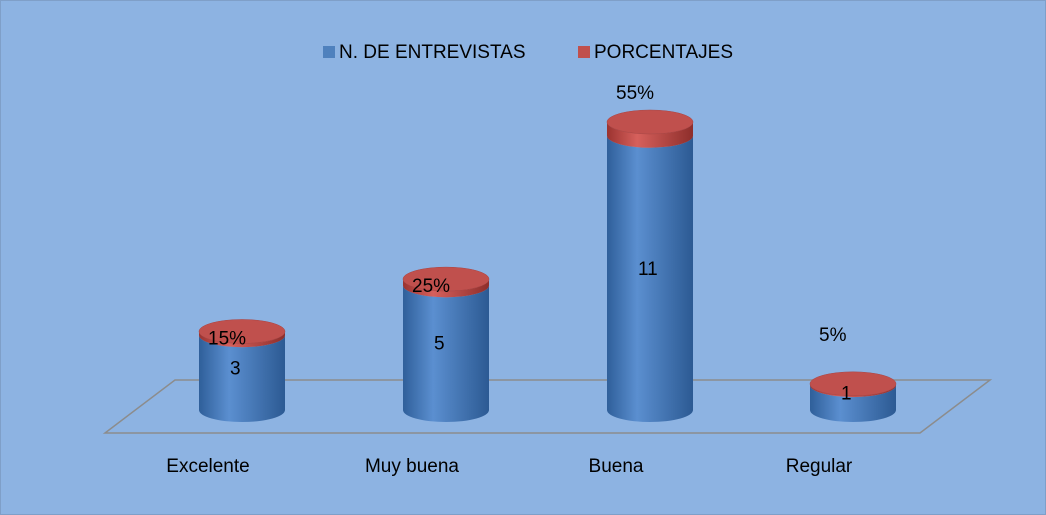 This screenshot has height=515, width=1046. What do you see at coordinates (635, 93) in the screenshot?
I see `data-label: 55%` at bounding box center [635, 93].